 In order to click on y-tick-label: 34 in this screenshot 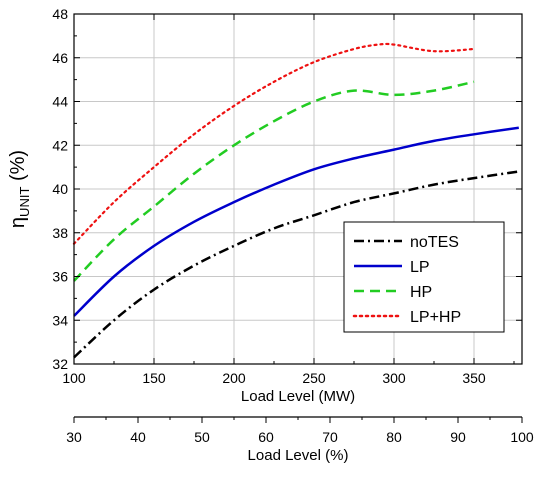, I will do `click(60, 320)`.